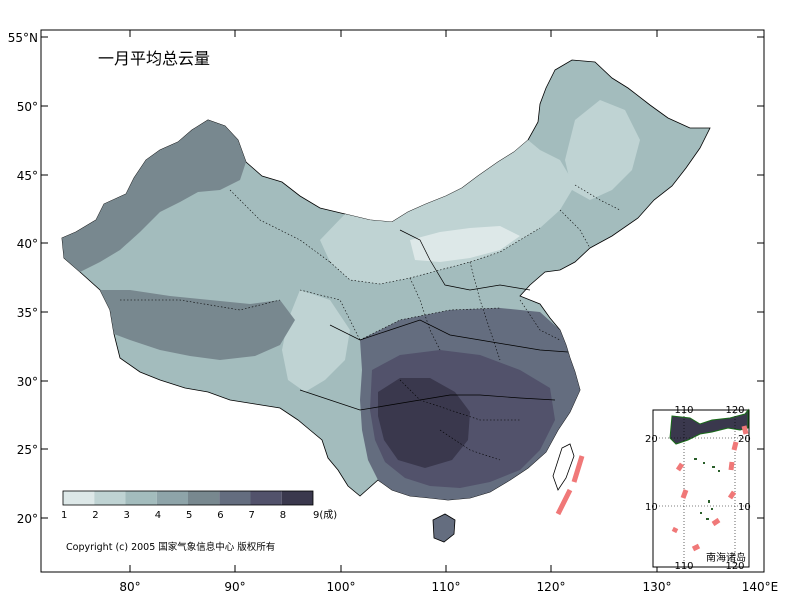 Image resolution: width=802 pixels, height=602 pixels. Describe the element at coordinates (27, 450) in the screenshot. I see `y-tick-label: 25°` at that location.